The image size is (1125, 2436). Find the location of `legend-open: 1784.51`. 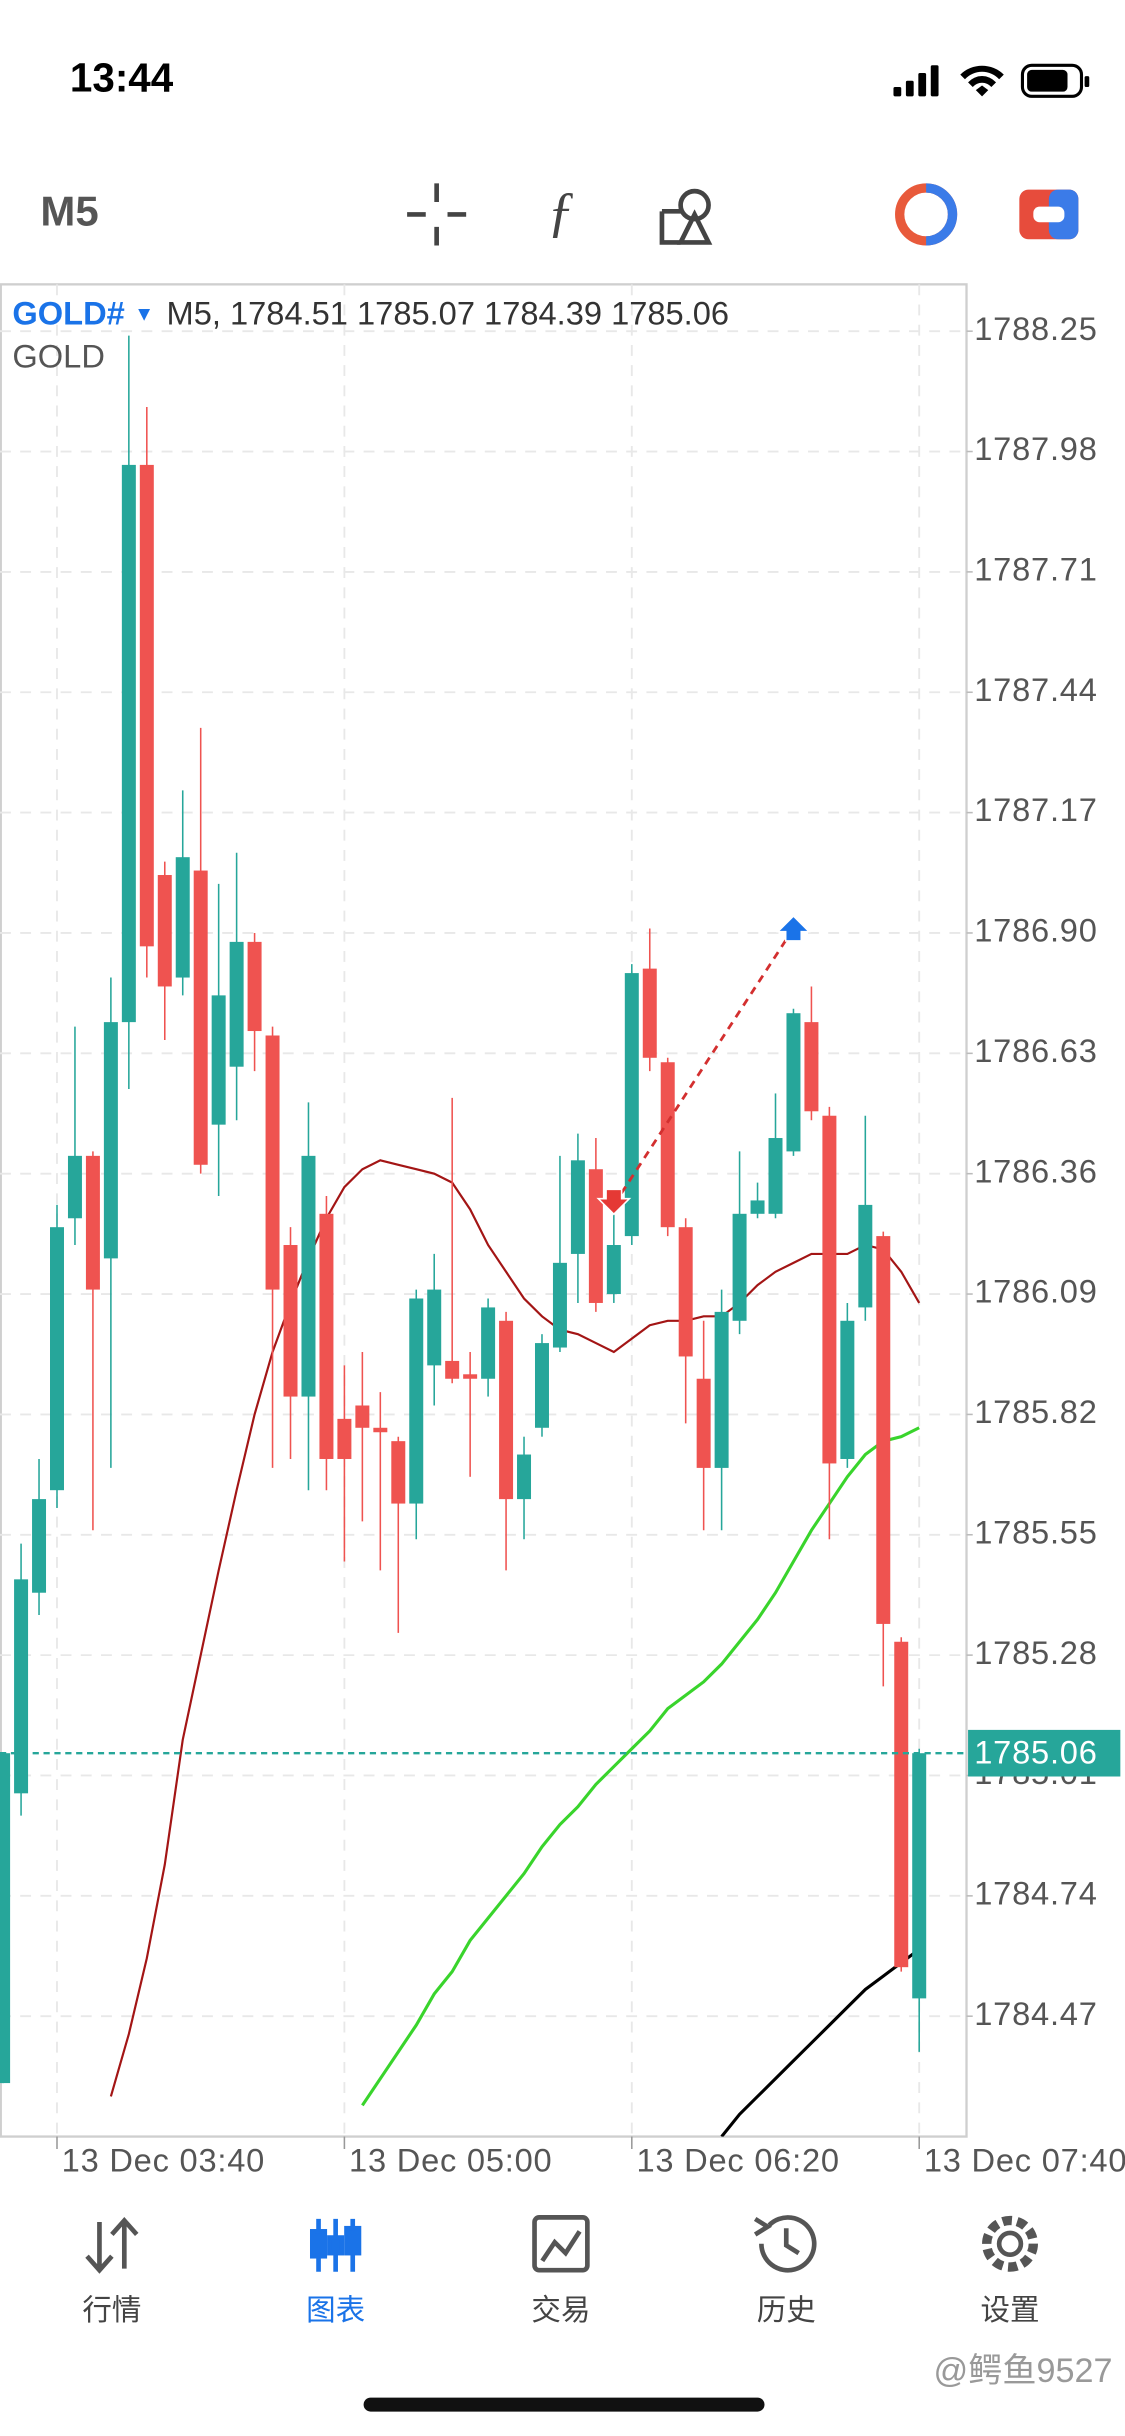

legend-open: 1784.51 is located at coordinates (289, 312).